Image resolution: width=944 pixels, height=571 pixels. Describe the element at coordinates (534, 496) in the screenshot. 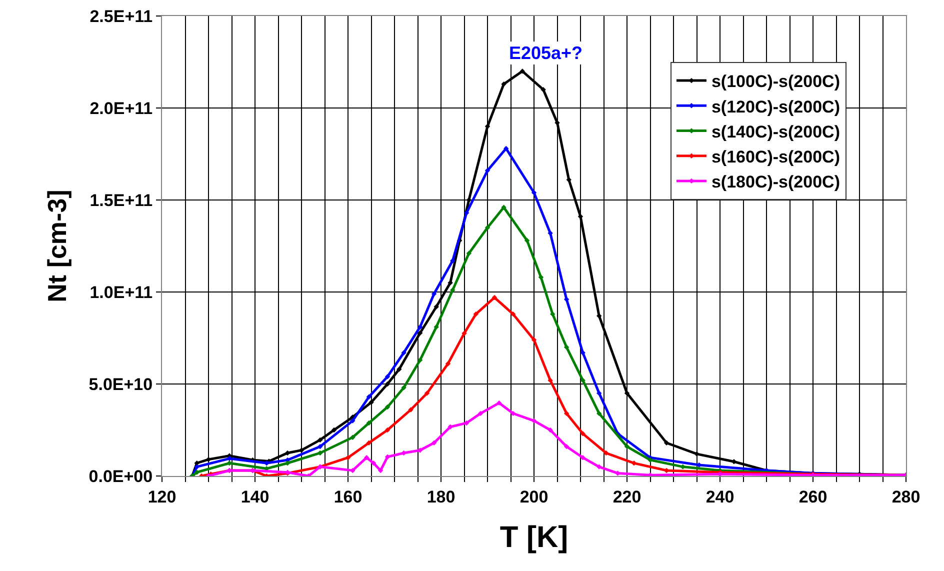

I see `x-tick-label: 200` at that location.